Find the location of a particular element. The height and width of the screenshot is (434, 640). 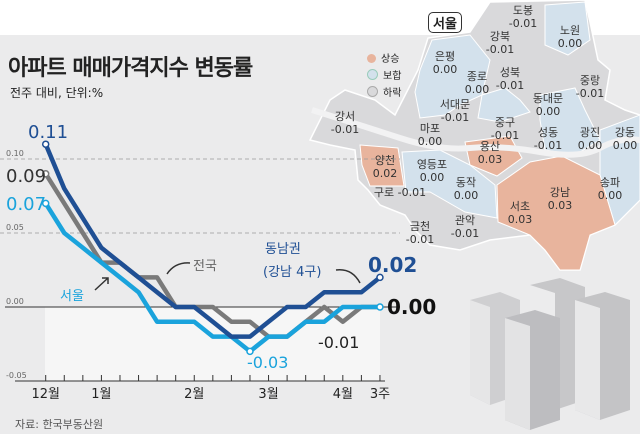

x-tick-label: 2월 is located at coordinates (194, 394).